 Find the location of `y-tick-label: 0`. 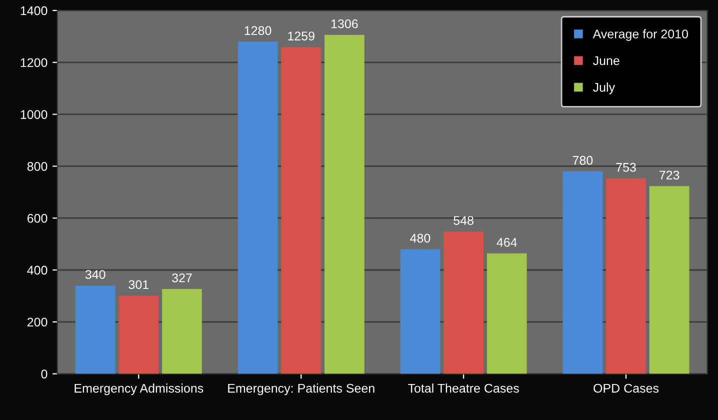

y-tick-label: 0 is located at coordinates (44, 374).